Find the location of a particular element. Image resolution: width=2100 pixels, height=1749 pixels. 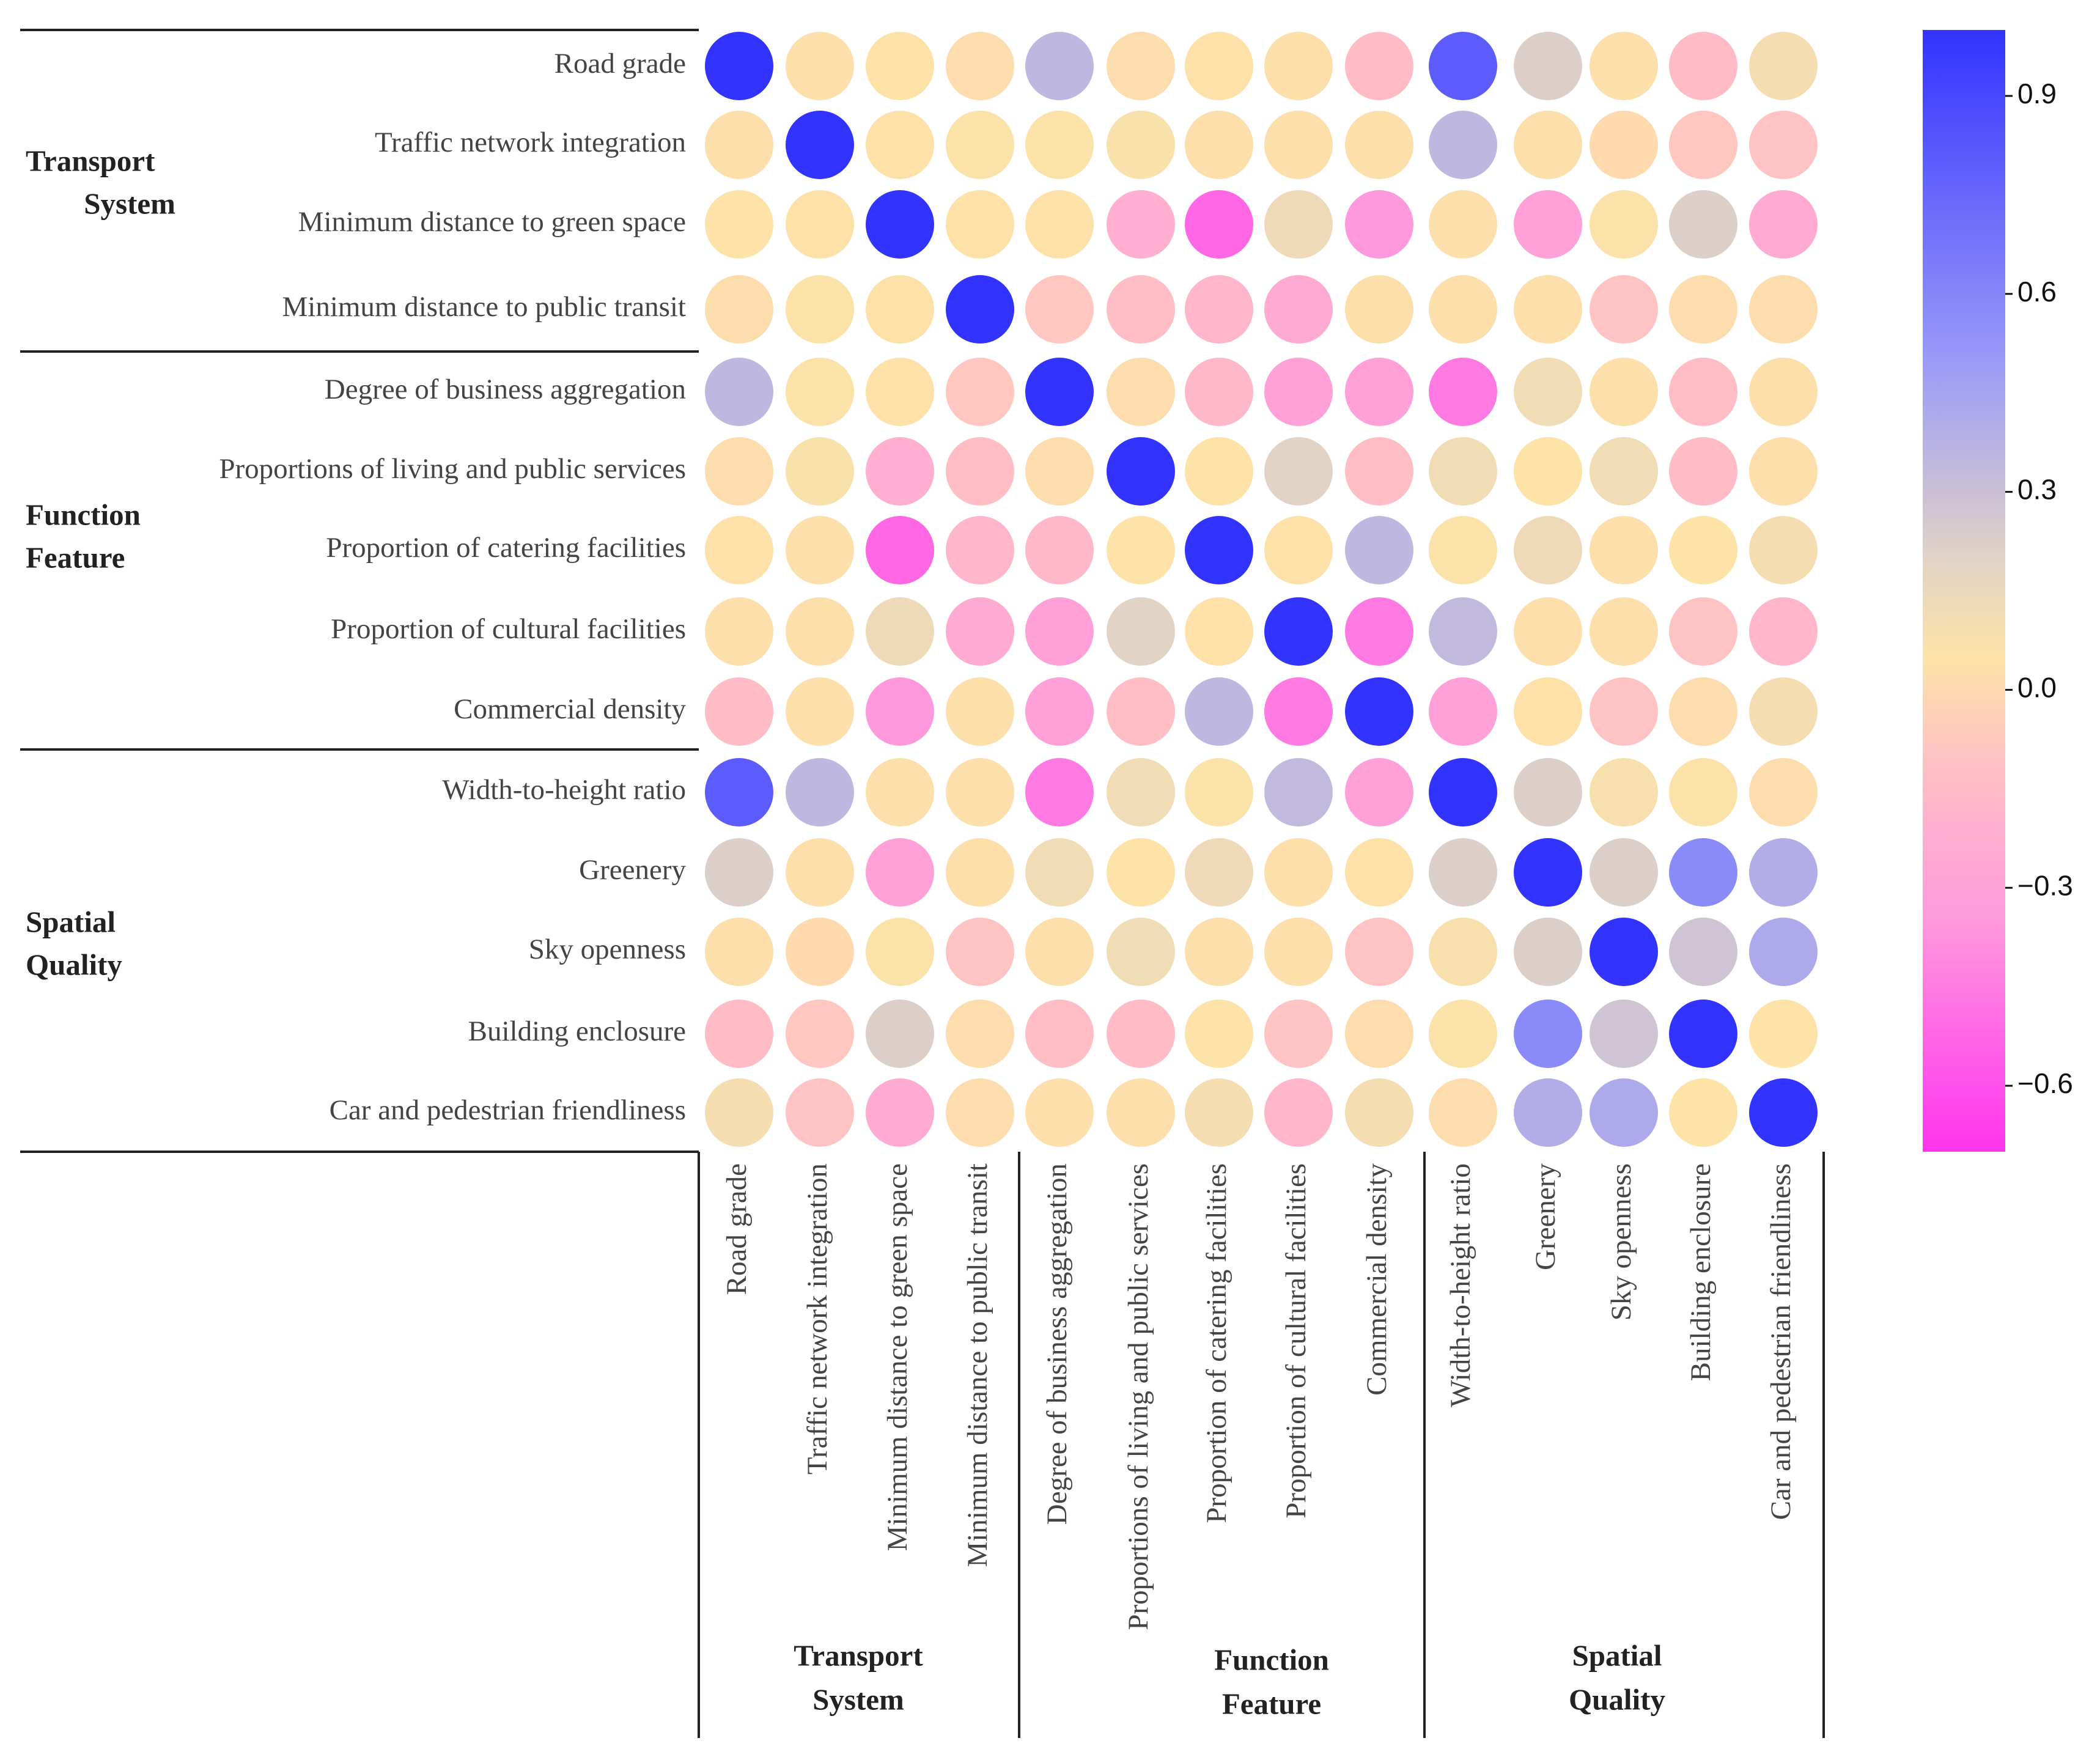

left-group-label-2-line2: Quality is located at coordinates (74, 964).